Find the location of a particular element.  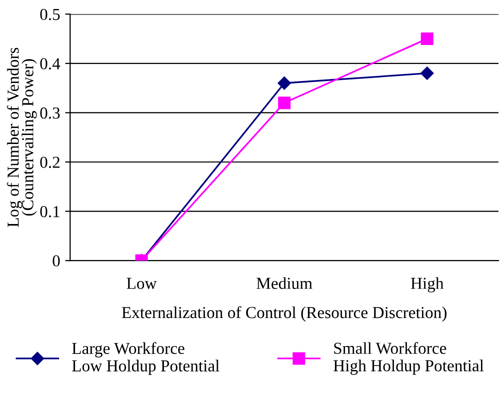

y-axis-title: Log of Number of Vendors (Countervailing Power) is located at coordinates (21, 137).